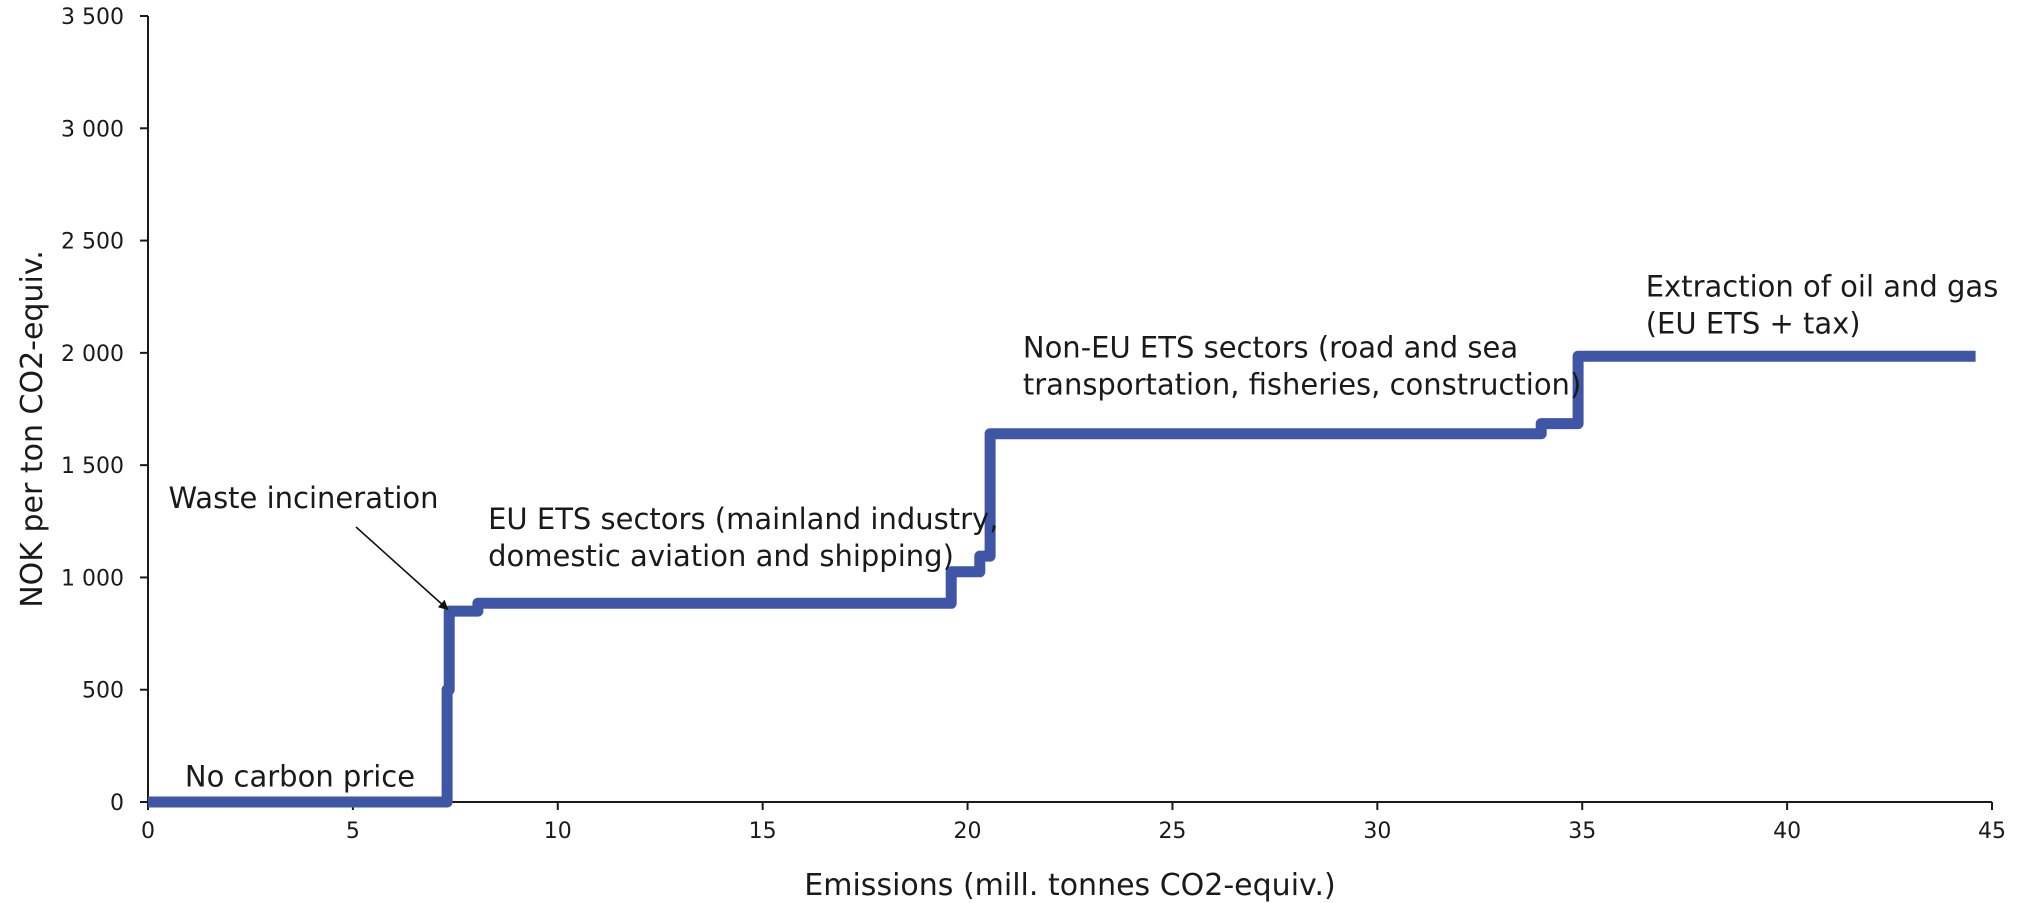 The image size is (2020, 903). Describe the element at coordinates (1822, 305) in the screenshot. I see `annotation: Extraction of oil and gas(EU ETS + tax)` at that location.